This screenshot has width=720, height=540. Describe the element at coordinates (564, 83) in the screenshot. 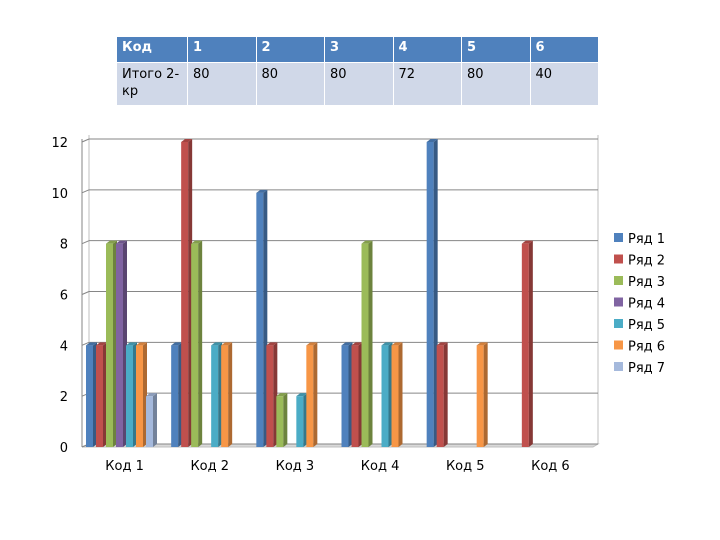

I see `table-cell: 40` at that location.